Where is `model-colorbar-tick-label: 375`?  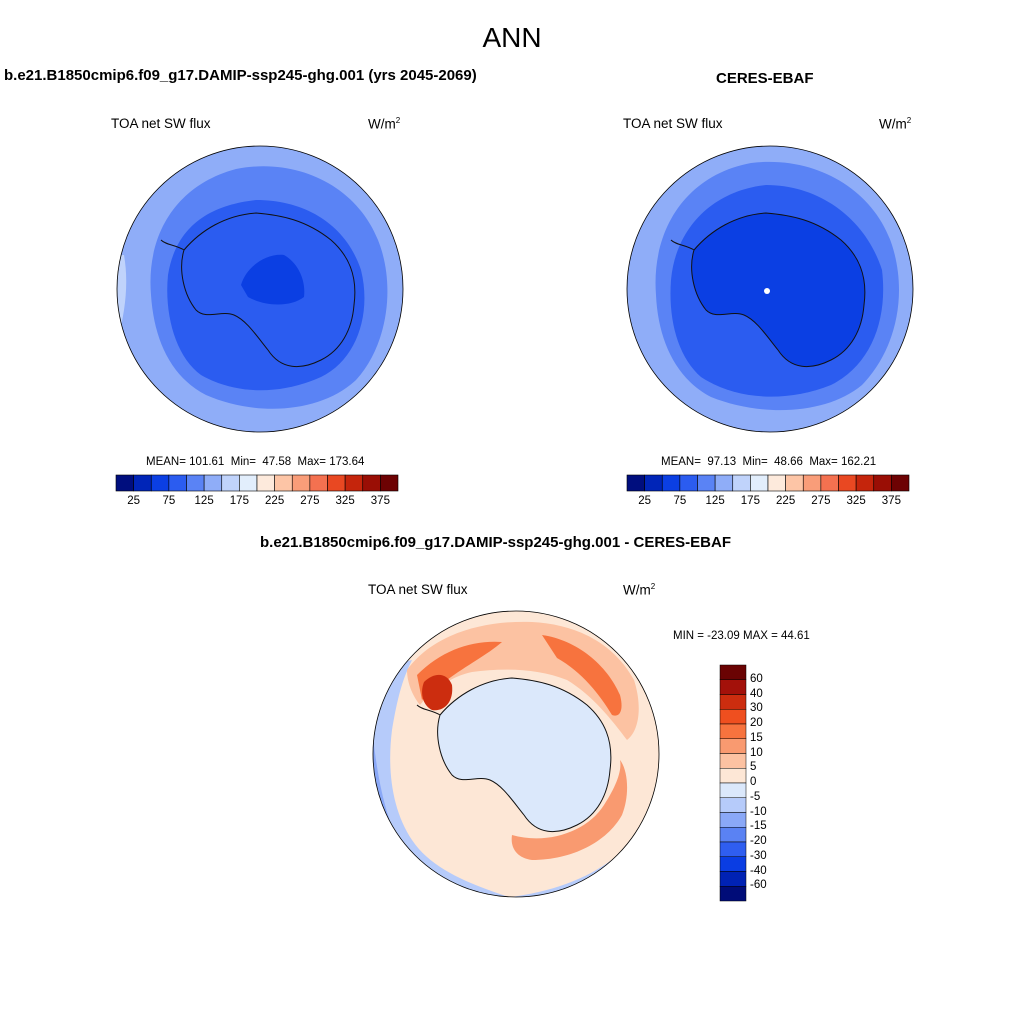 model-colorbar-tick-label: 375 is located at coordinates (380, 501).